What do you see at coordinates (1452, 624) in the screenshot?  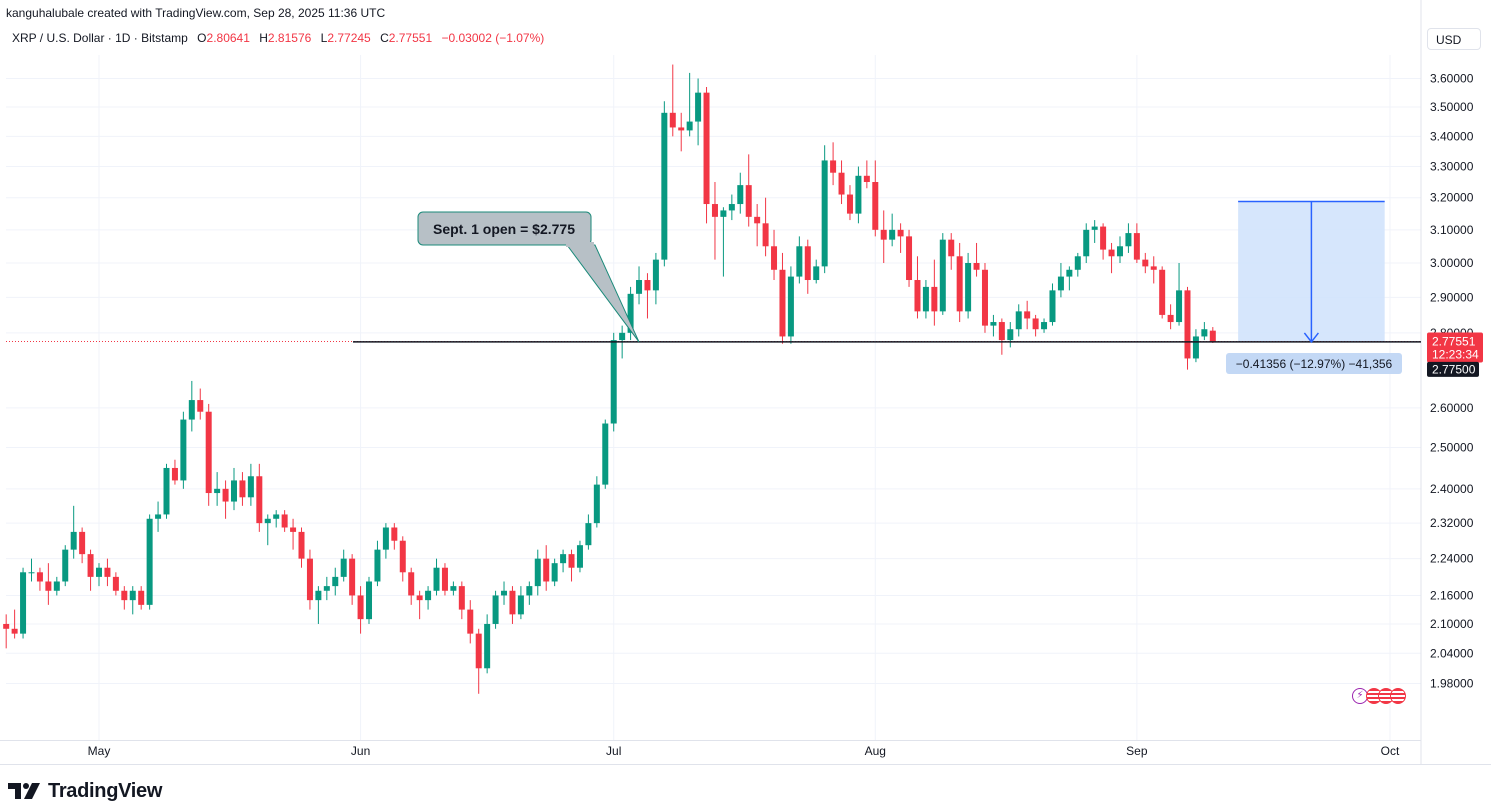 I see `price-tick-label: 2.10000` at bounding box center [1452, 624].